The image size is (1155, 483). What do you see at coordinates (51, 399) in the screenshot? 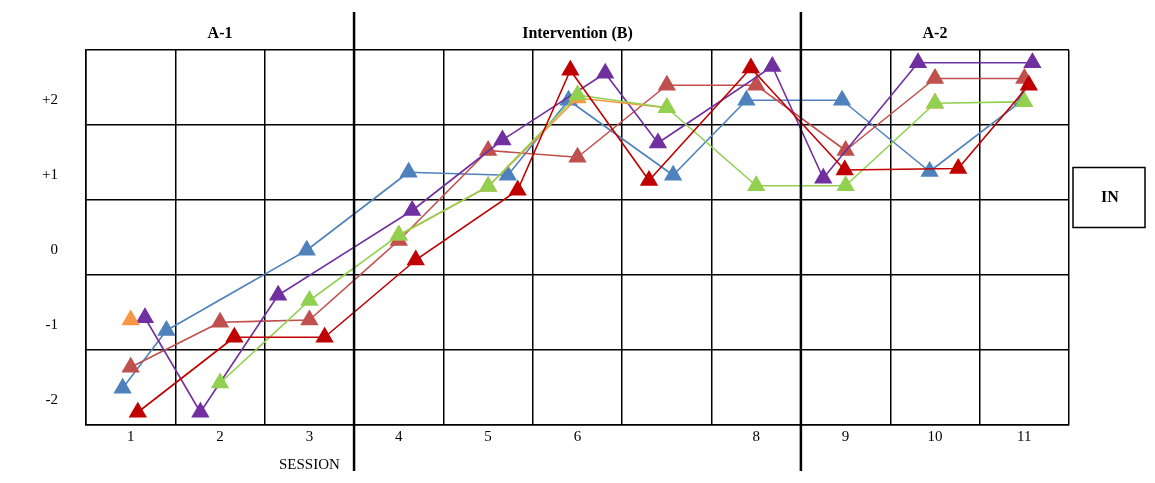
I see `y-tick-label: -2` at bounding box center [51, 399].